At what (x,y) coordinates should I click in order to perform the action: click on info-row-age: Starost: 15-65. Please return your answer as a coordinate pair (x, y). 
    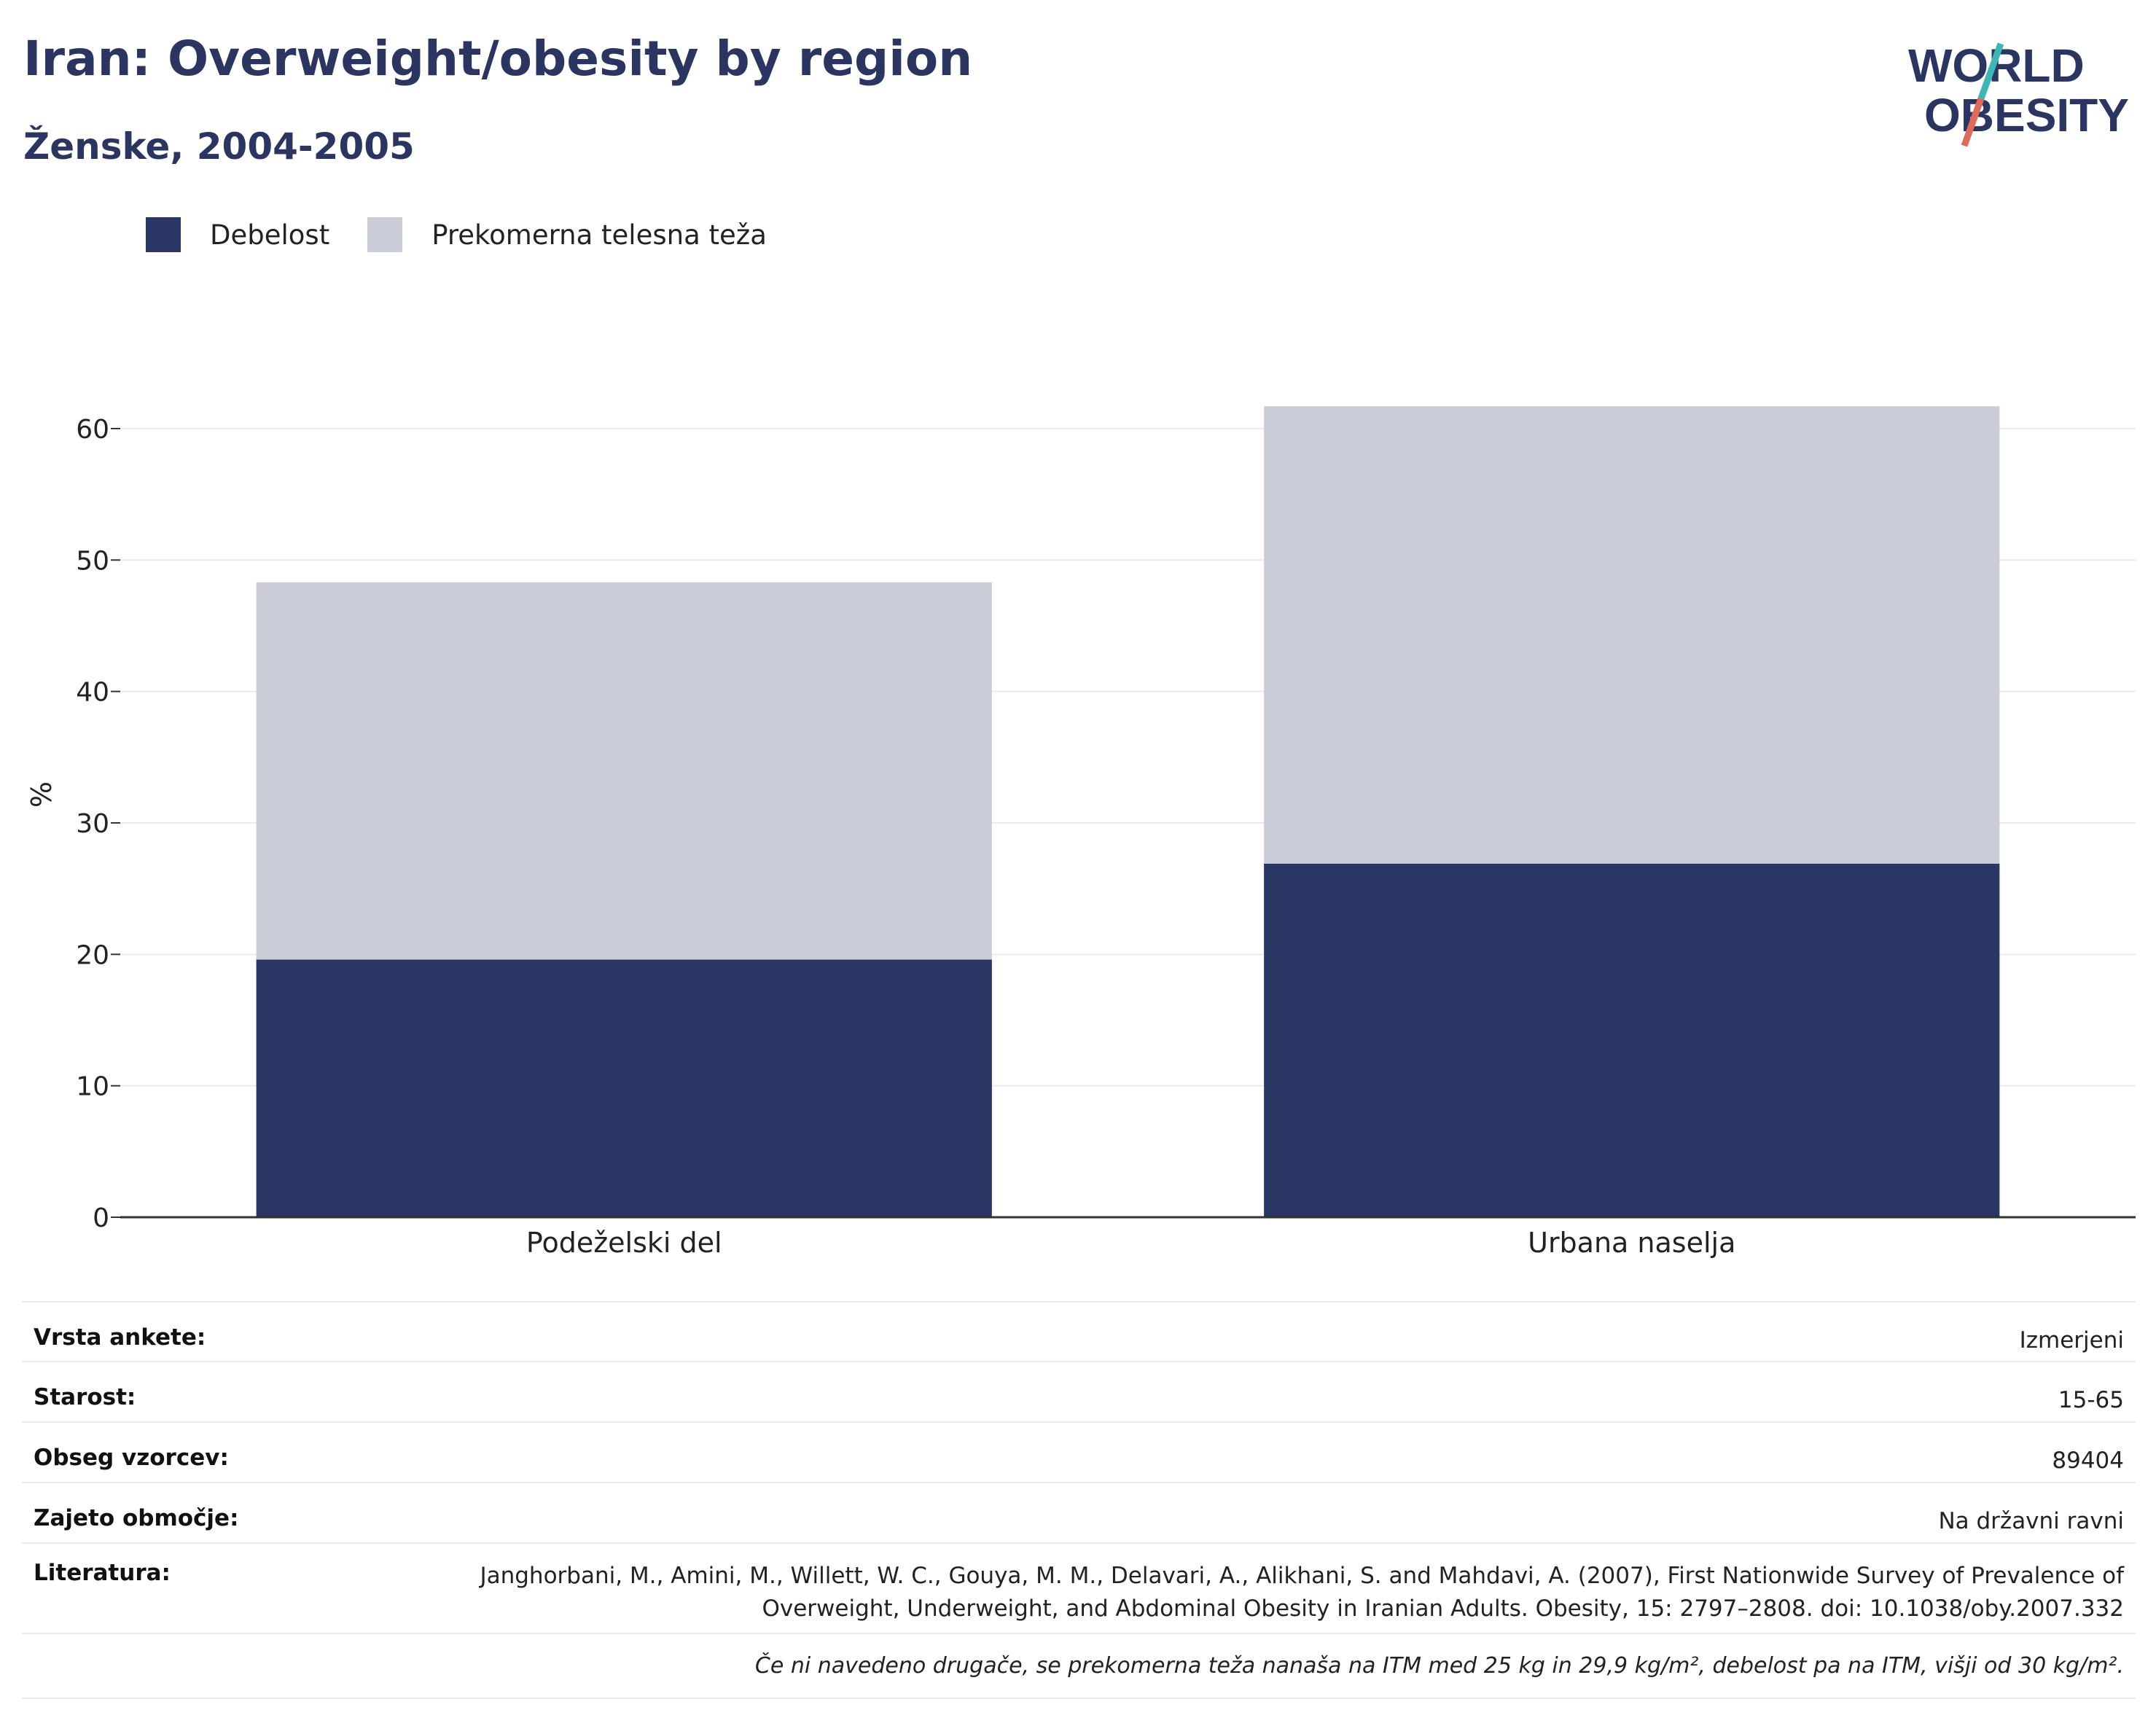
    Looking at the image, I should click on (1079, 1391).